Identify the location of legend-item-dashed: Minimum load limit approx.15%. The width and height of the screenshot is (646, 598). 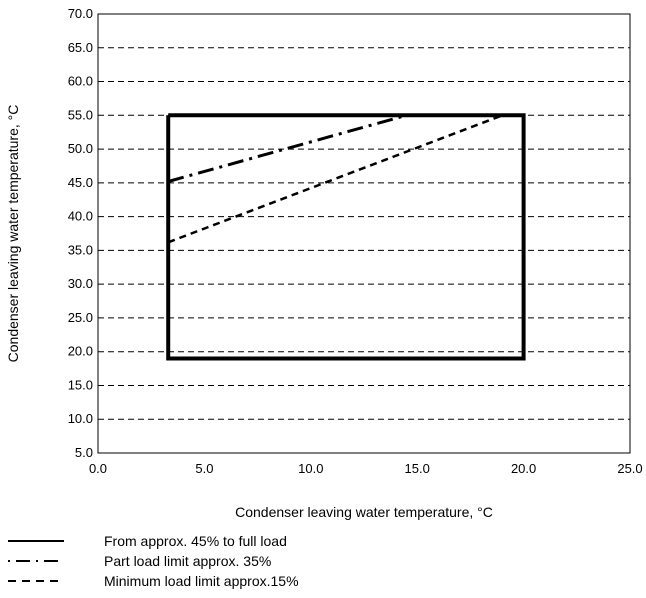
(323, 582).